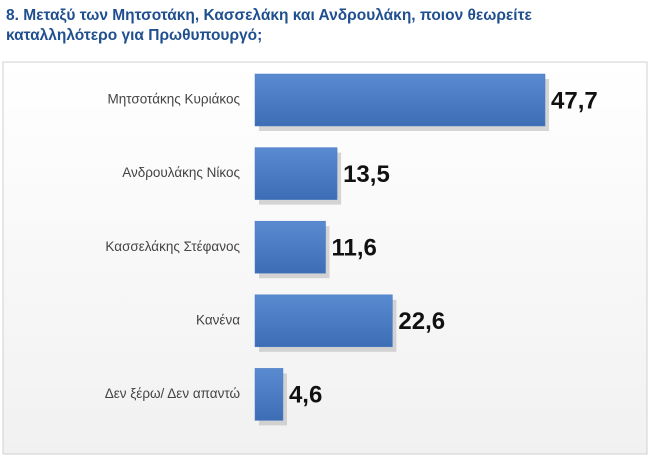 The width and height of the screenshot is (650, 455). Describe the element at coordinates (305, 395) in the screenshot. I see `value-label: 4,6` at that location.